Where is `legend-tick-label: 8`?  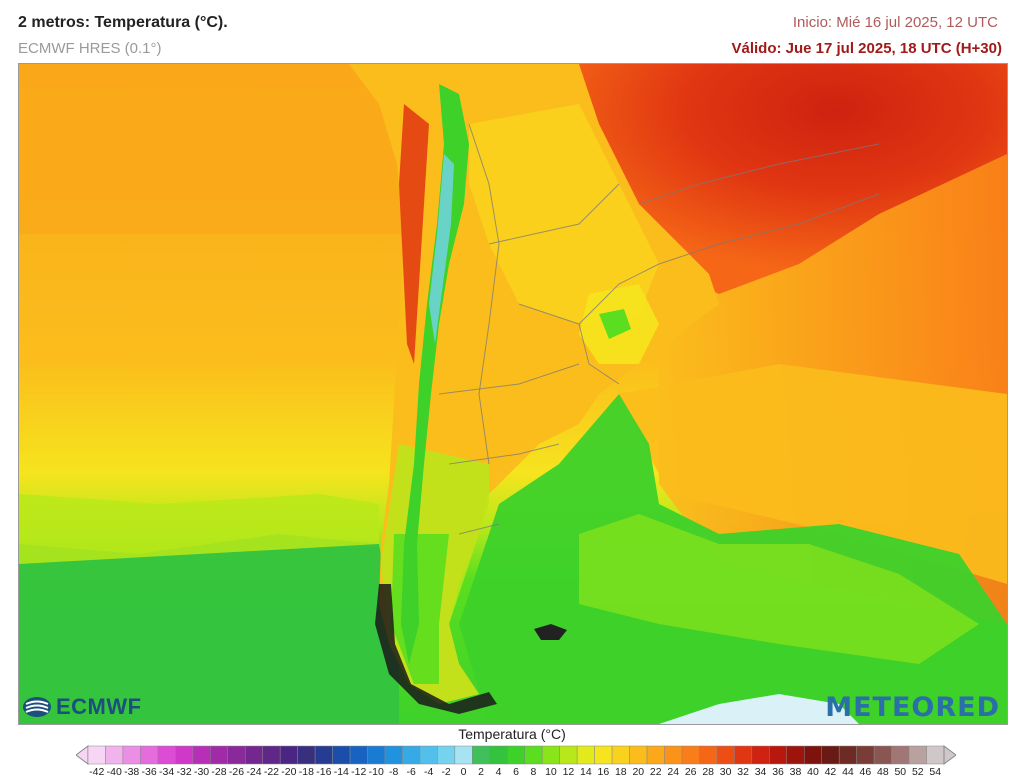 legend-tick-label: 8 is located at coordinates (533, 772).